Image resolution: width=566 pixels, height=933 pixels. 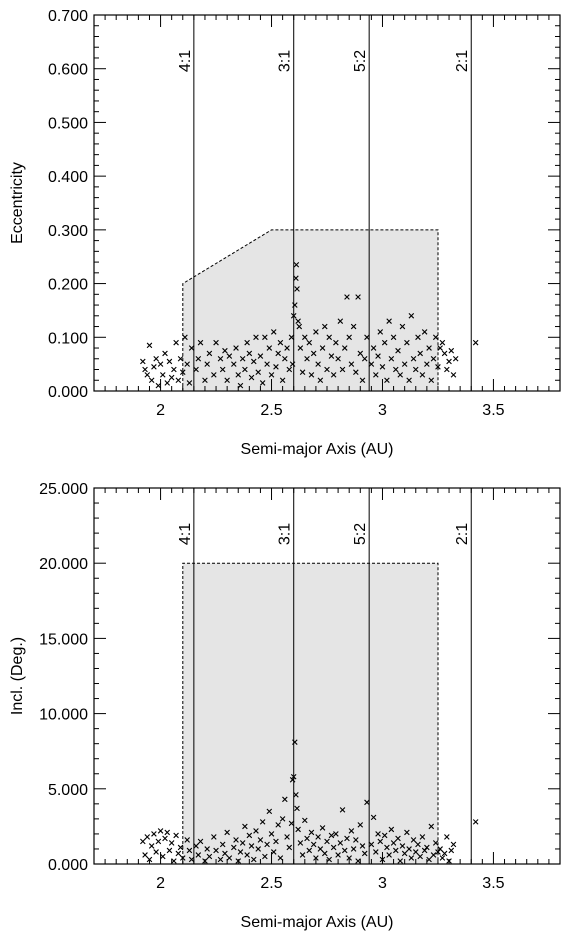 I want to click on y-tick-label: 5.000, so click(x=68, y=790).